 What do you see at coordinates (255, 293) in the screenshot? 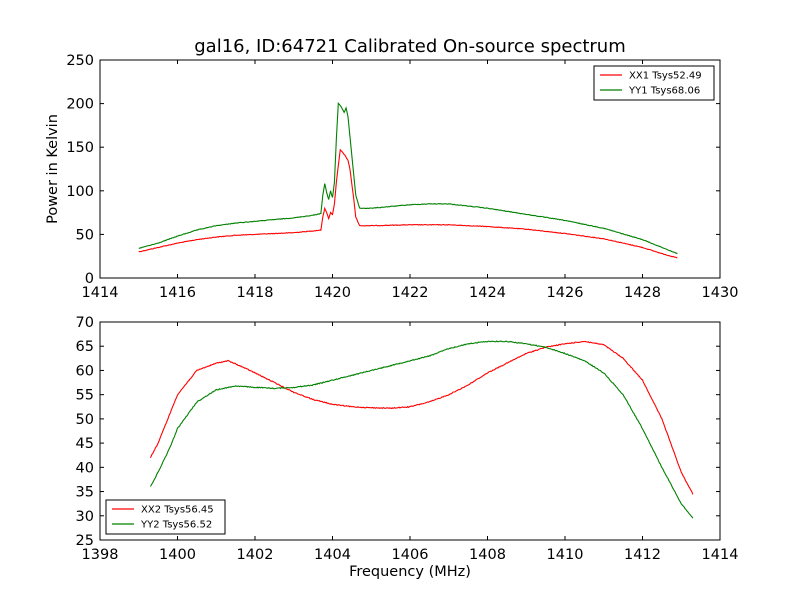
I see `top-x-tick-label: 1418` at bounding box center [255, 293].